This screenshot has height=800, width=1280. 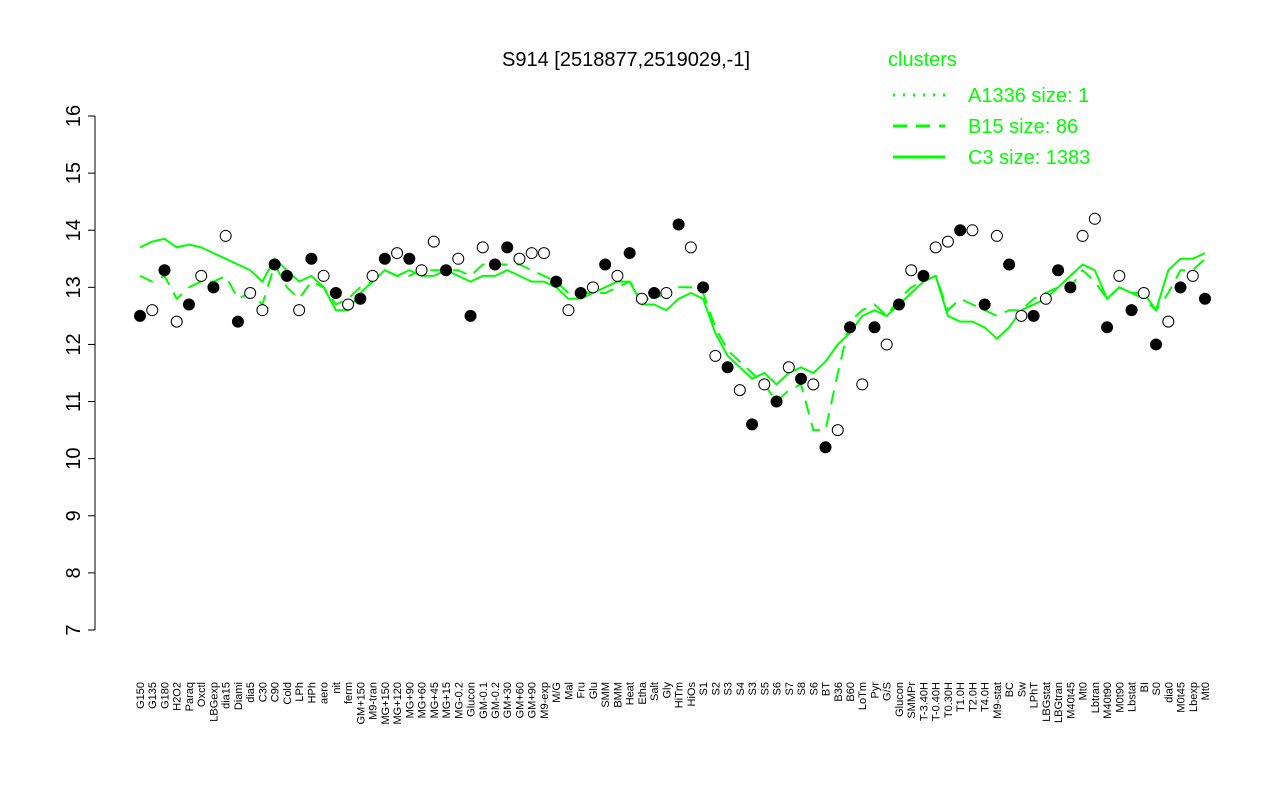 What do you see at coordinates (1023, 127) in the screenshot?
I see `legend-label: B15 size: 86` at bounding box center [1023, 127].